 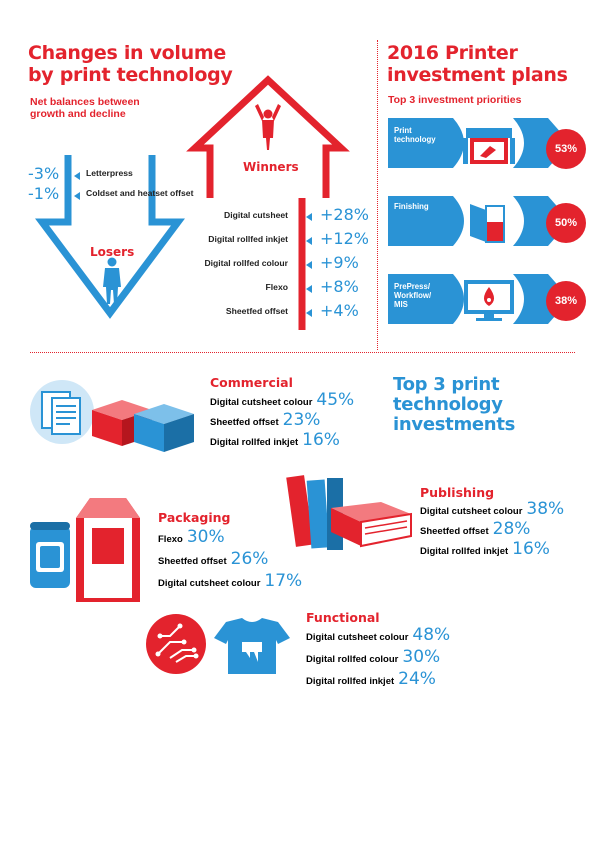 I want to click on loser-label-letterpress: Letterpress, so click(x=109, y=173).